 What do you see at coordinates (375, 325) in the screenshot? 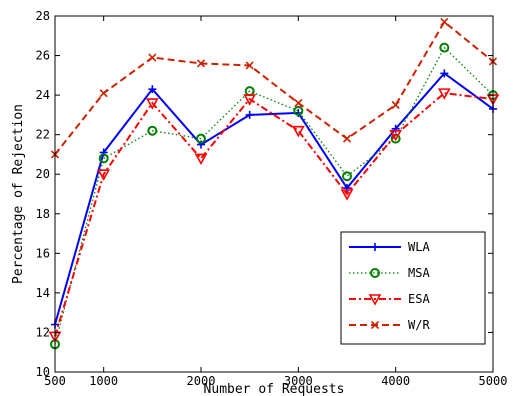
I see `legend-marker-w-r` at bounding box center [375, 325].